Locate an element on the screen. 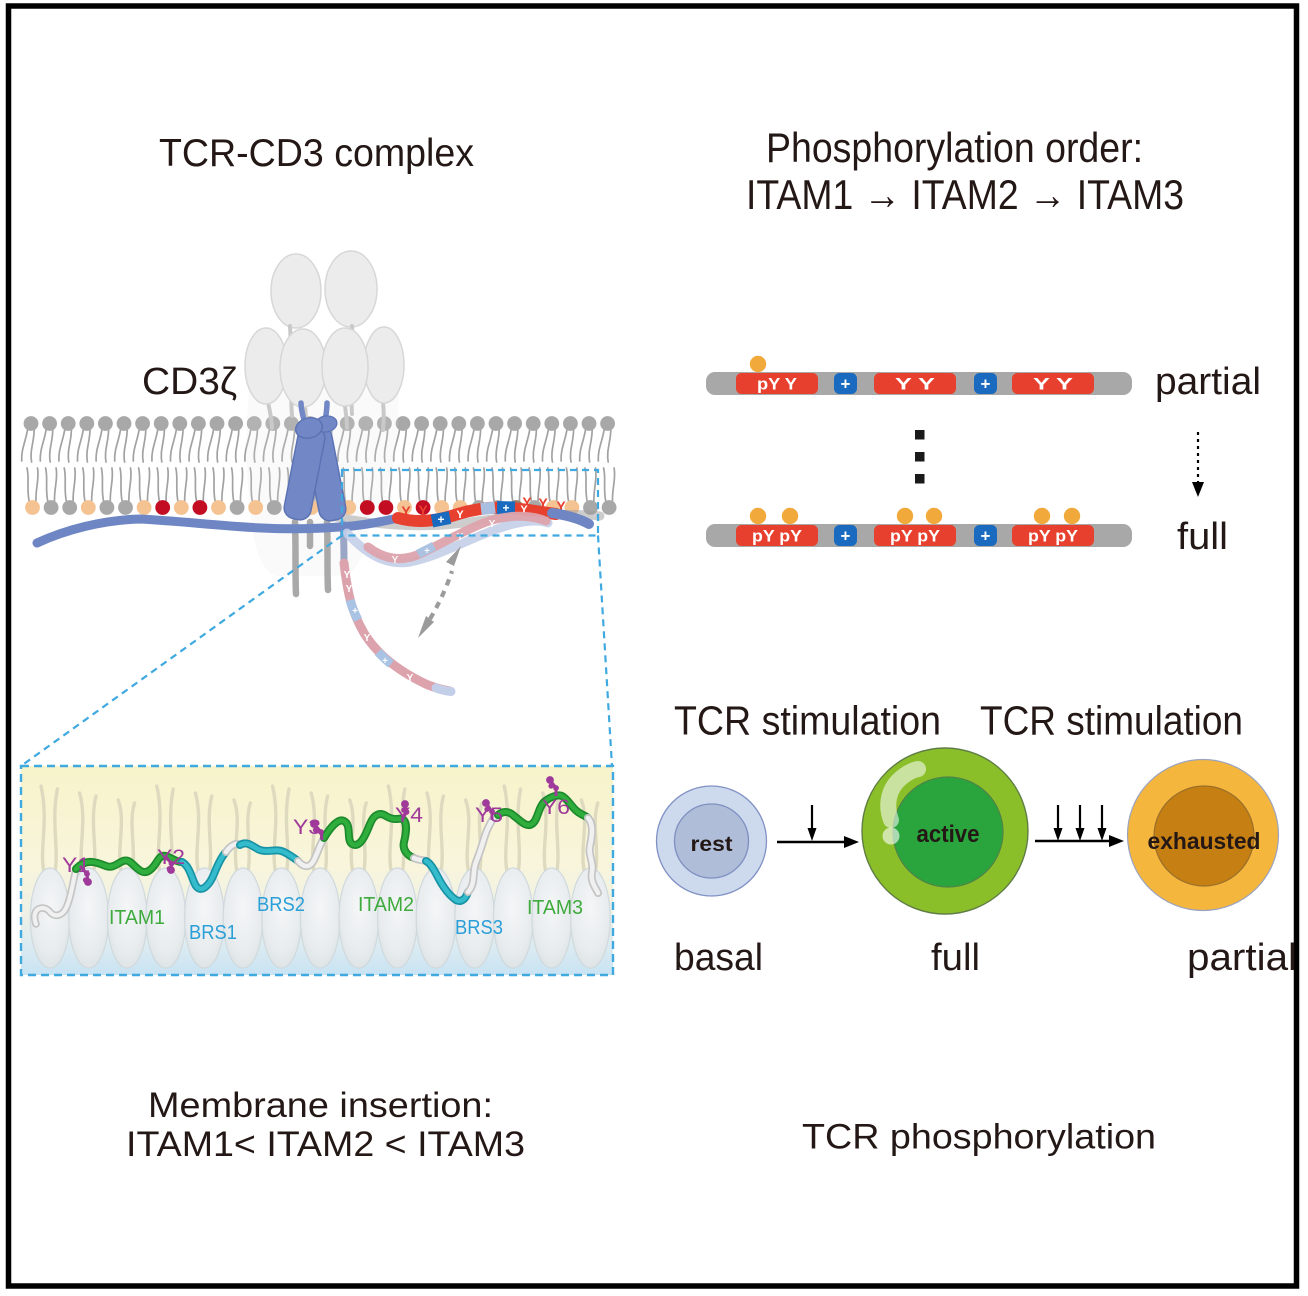 Image resolution: width=1308 pixels, height=1296 pixels. svg-text: active is located at coordinates (948, 834).